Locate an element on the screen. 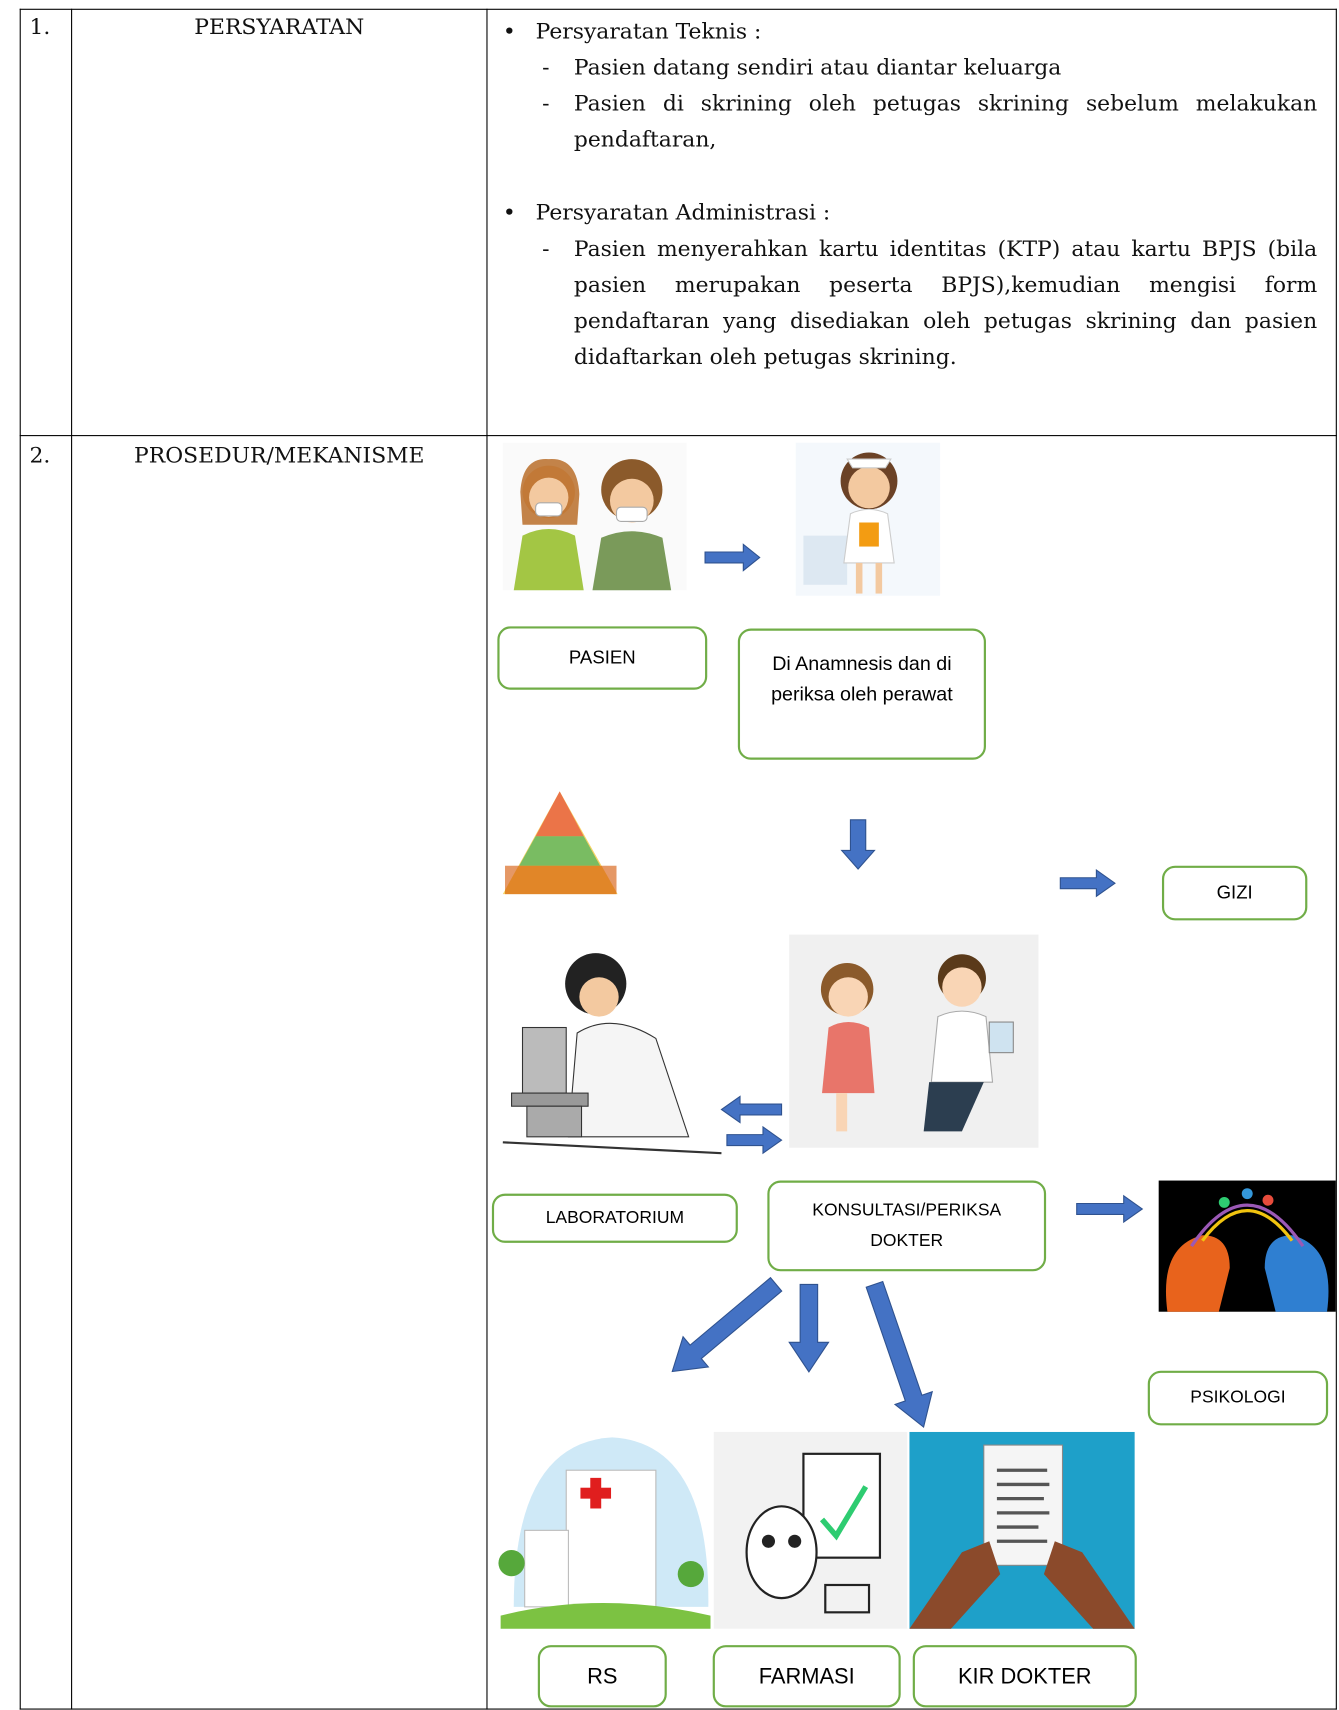 The image size is (1339, 1710). row-title: PERSYARATAN is located at coordinates (279, 26).